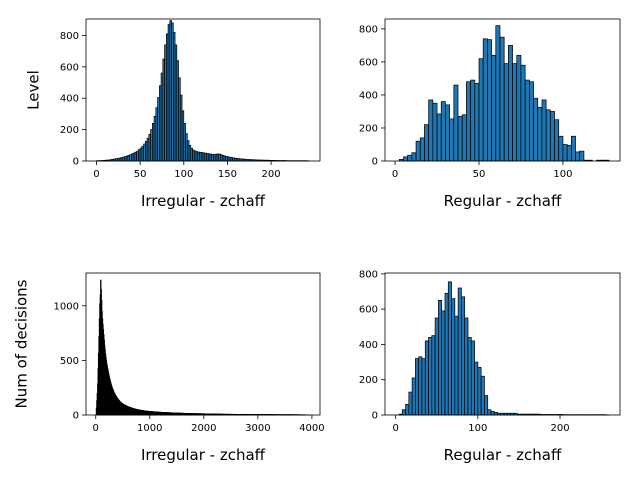  I want to click on y-tick-label: 1000, so click(66, 306).